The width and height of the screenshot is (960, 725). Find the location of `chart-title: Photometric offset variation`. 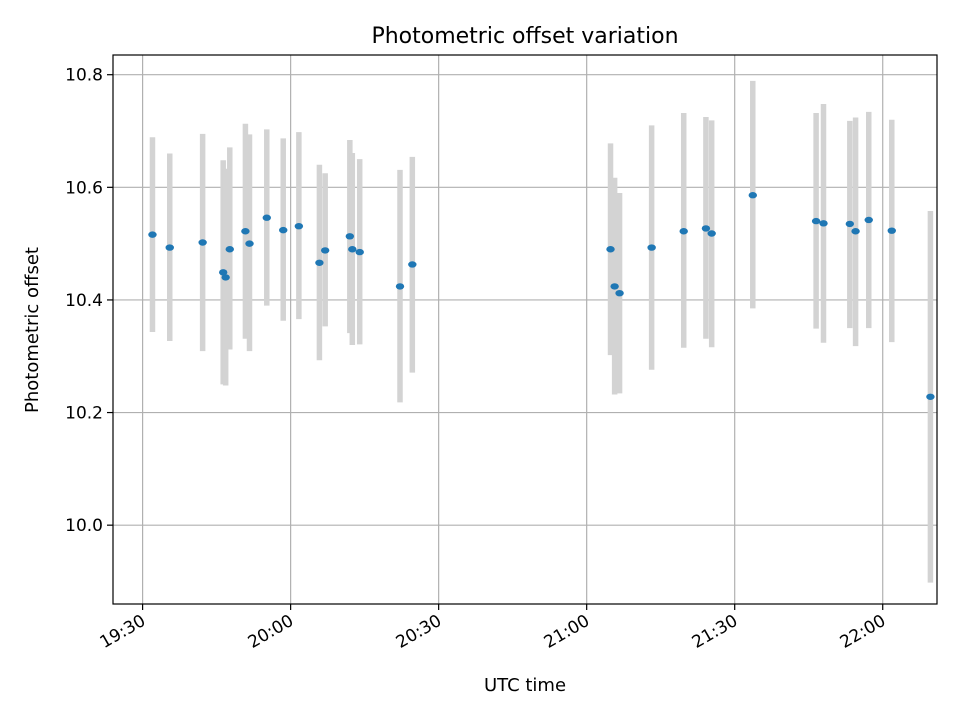

chart-title: Photometric offset variation is located at coordinates (524, 36).